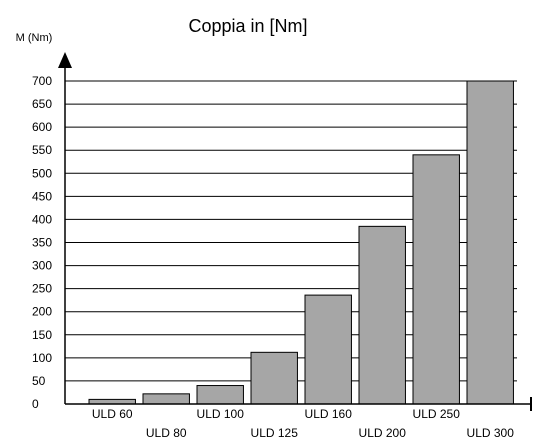 The width and height of the screenshot is (534, 441). What do you see at coordinates (247, 26) in the screenshot?
I see `chart-title: Coppia in [Nm]` at bounding box center [247, 26].